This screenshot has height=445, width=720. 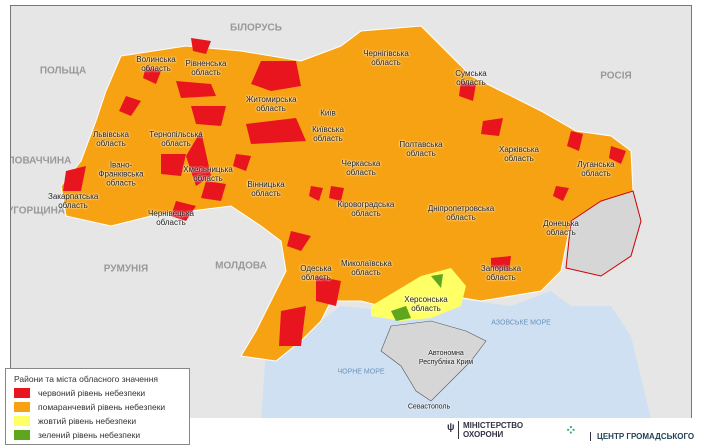 What do you see at coordinates (271, 104) in the screenshot?
I see `region-label: Житомирська область` at bounding box center [271, 104].